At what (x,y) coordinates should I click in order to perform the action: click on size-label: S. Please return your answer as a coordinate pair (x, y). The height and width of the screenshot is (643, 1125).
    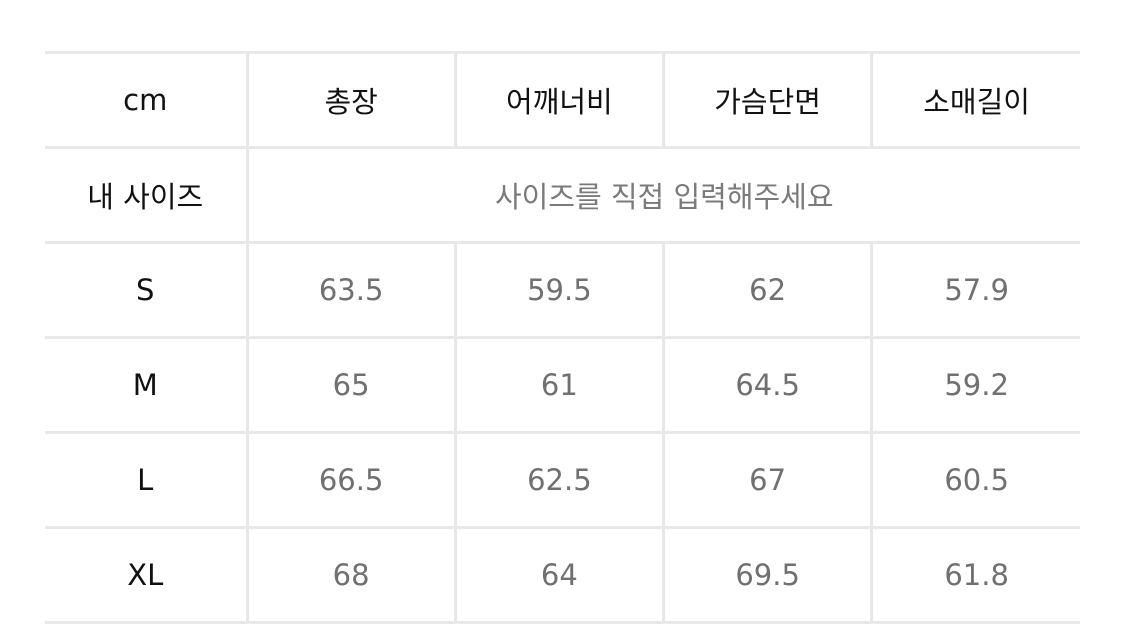
    Looking at the image, I should click on (147, 290).